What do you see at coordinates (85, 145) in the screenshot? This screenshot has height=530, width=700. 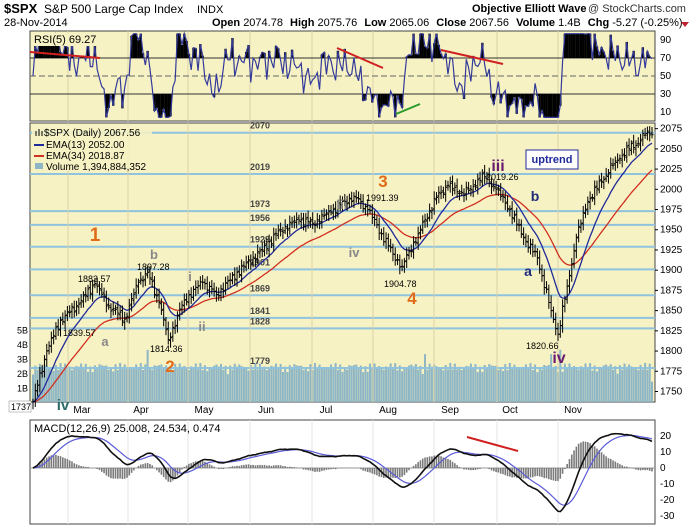 I see `legend-ema13: EMA(13) 2052.00` at bounding box center [85, 145].